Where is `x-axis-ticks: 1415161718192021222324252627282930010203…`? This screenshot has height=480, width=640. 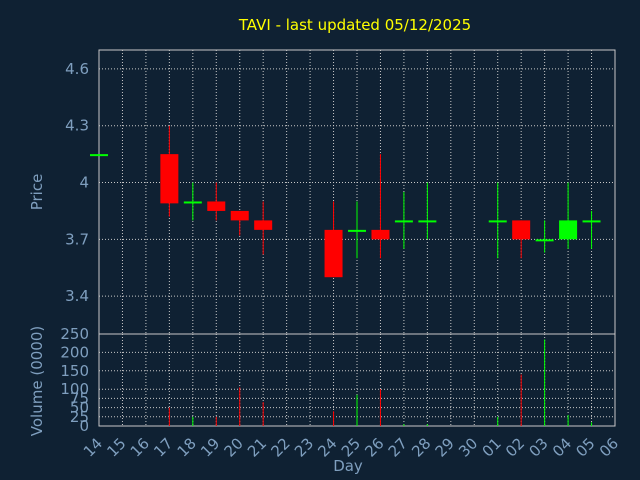
x-axis-ticks: 1415161718192021222324252627282930010203… is located at coordinates (351, 447).